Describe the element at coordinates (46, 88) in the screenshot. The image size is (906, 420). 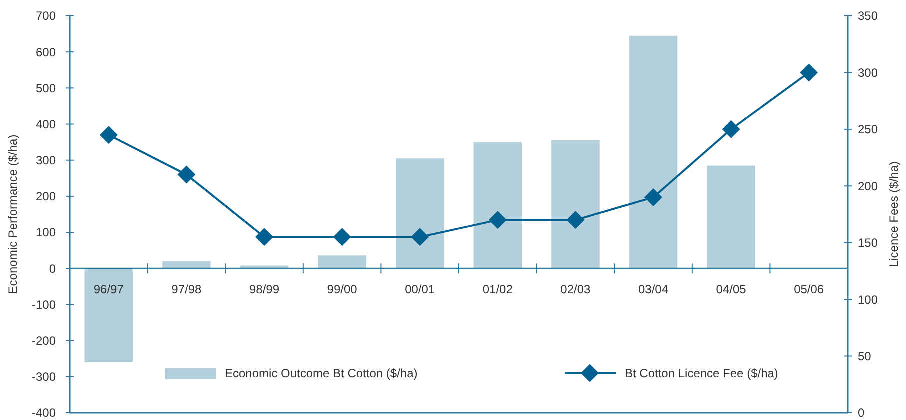
I see `y-tick-label: 500` at that location.